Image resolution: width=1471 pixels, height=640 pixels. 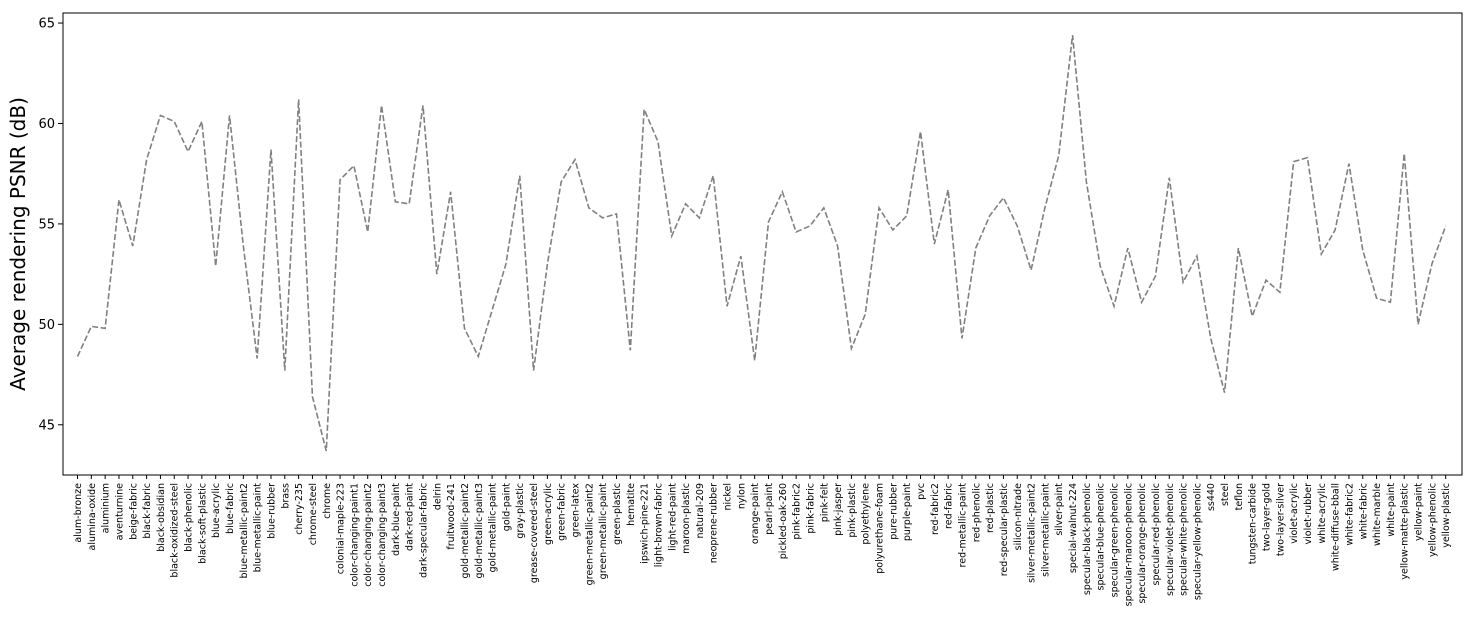 I want to click on y-axis: 45 50 55 60 65, so click(x=50, y=225).